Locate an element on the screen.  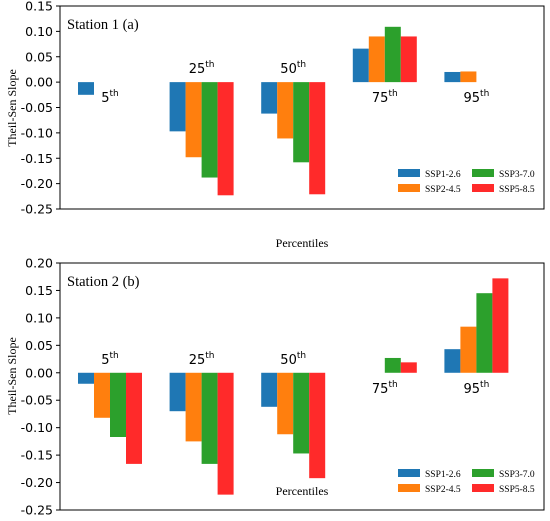
bar-ssp2-4-5-5th is located at coordinates (102, 395).